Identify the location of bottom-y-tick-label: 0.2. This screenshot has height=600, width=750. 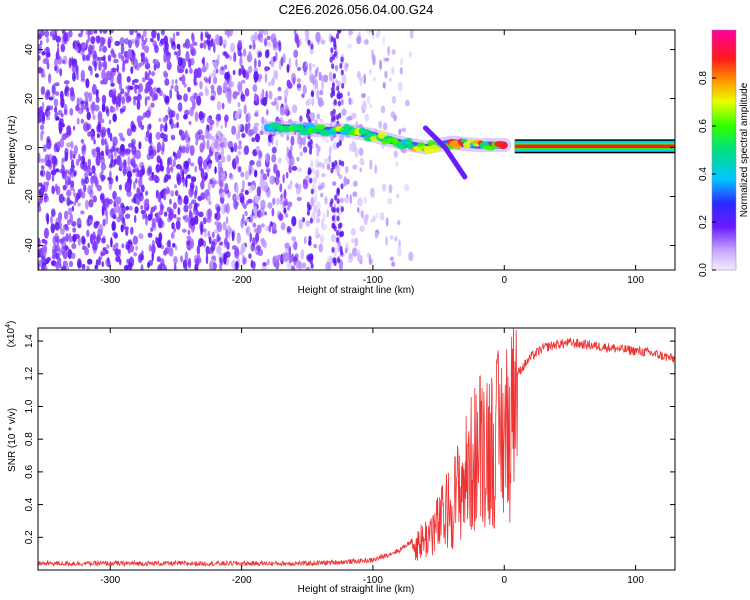
(29, 537).